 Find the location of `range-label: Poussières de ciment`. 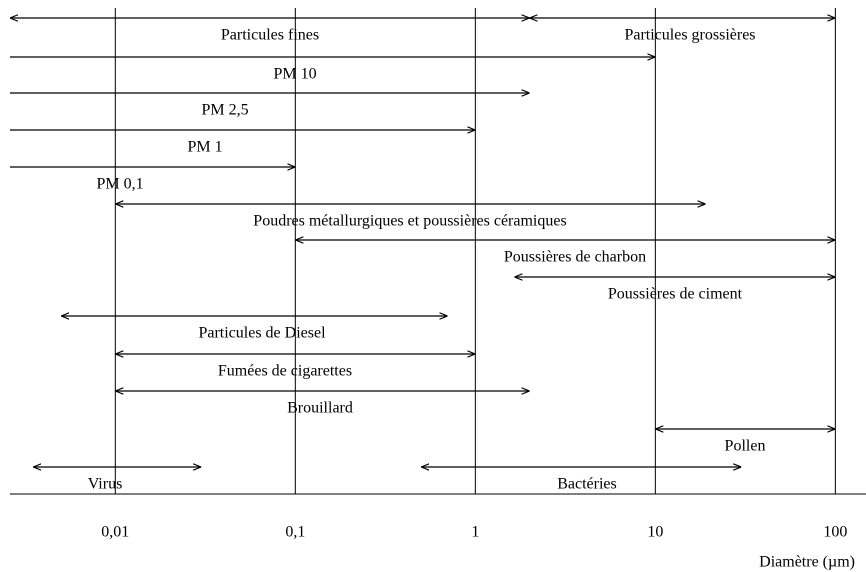

range-label: Poussières de ciment is located at coordinates (675, 294).